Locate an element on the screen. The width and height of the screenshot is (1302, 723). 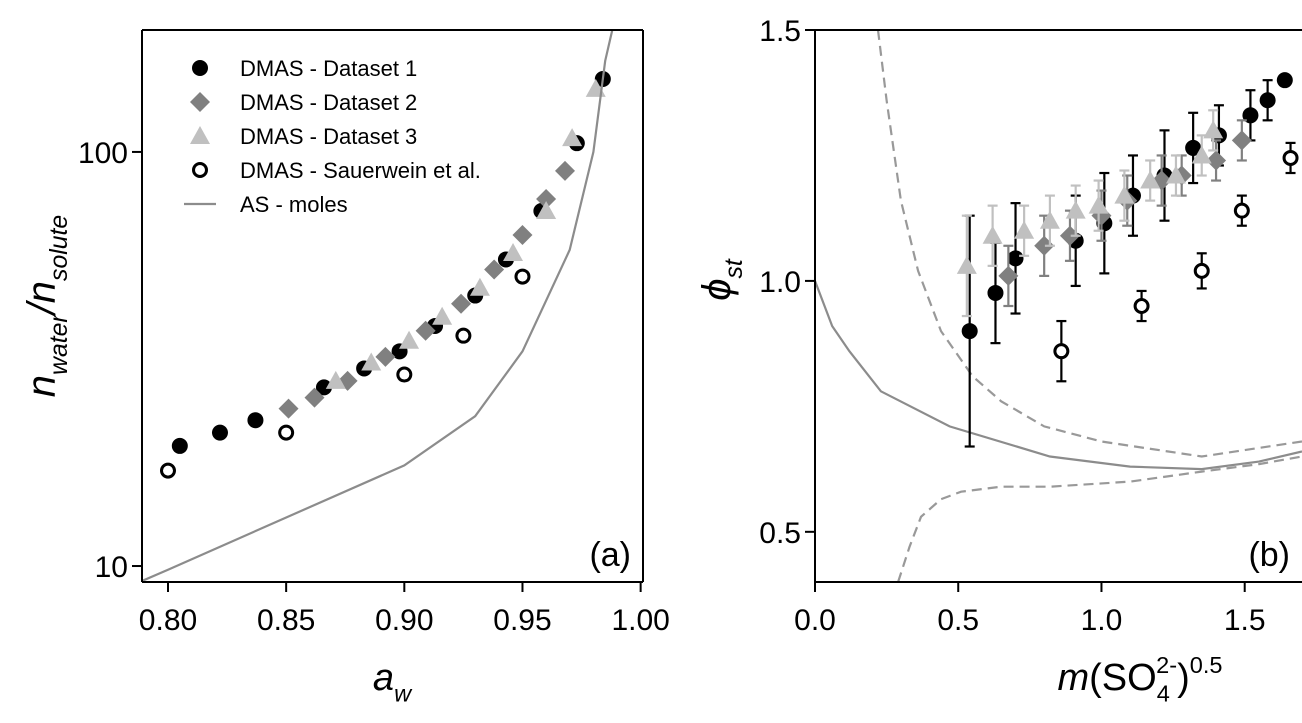
curve is located at coordinates (1058, 375).